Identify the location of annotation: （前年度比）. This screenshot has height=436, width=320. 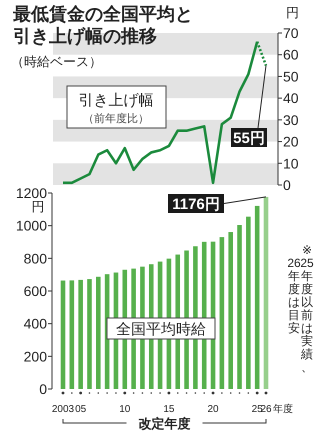
(116, 118).